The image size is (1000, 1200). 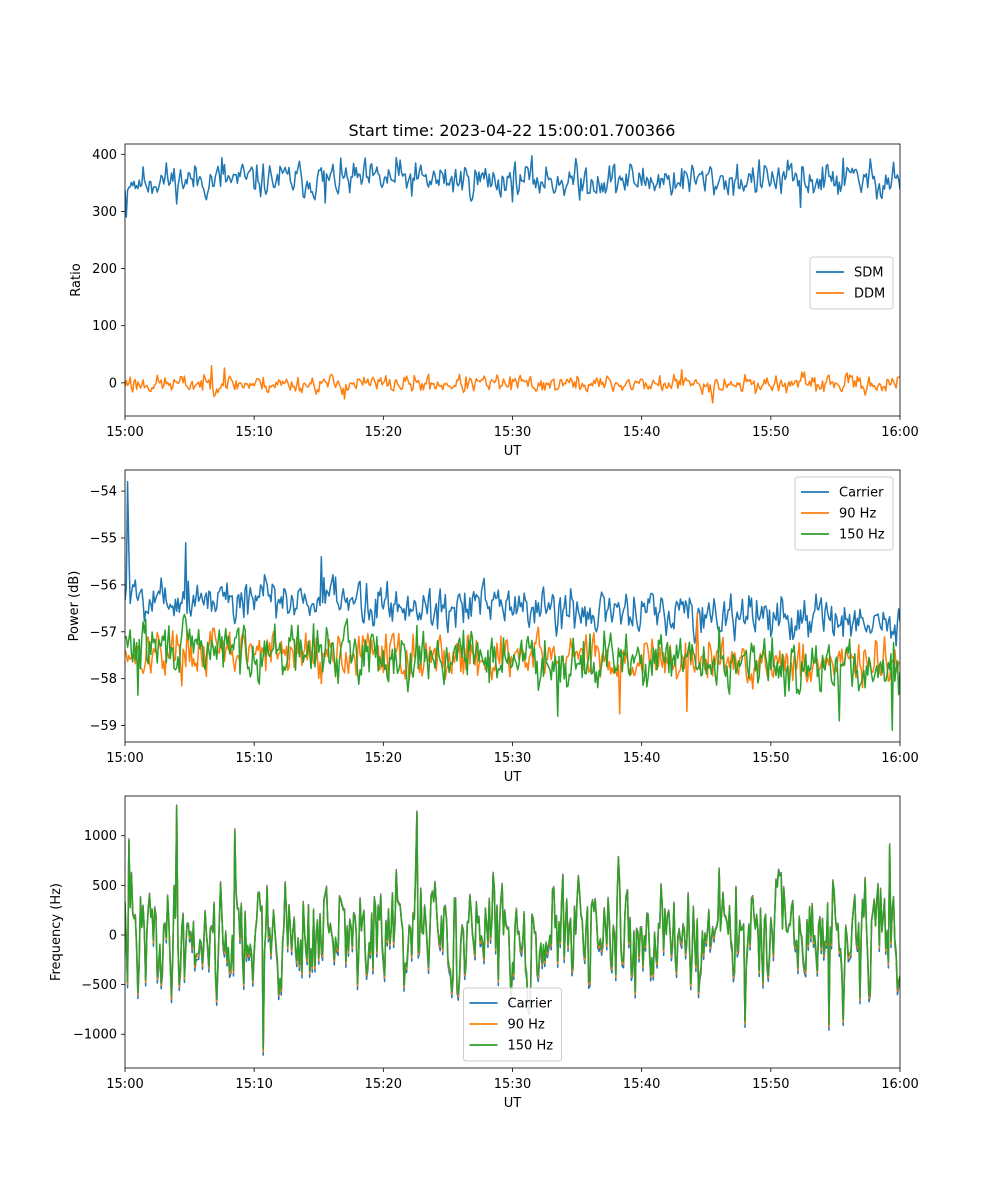 What do you see at coordinates (103, 492) in the screenshot?
I see `y-tick-label: −54` at bounding box center [103, 492].